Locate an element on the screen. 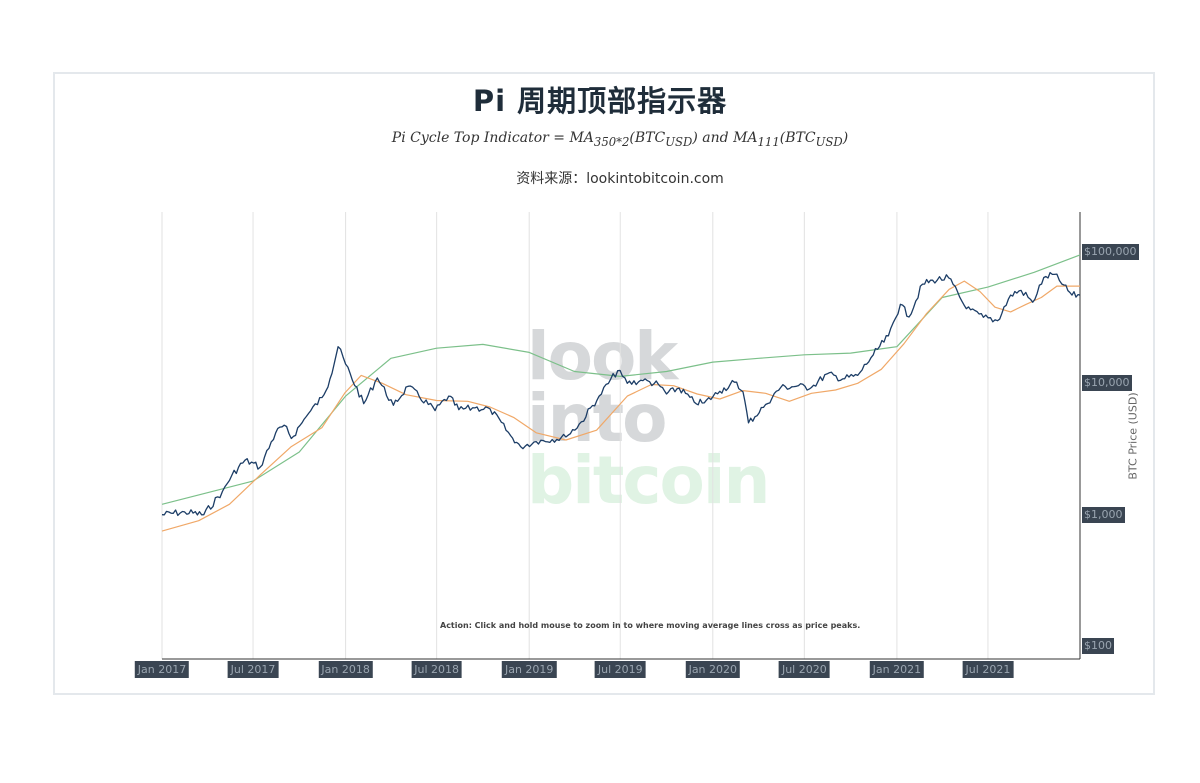  x-tick-label: Jan 2019 is located at coordinates (529, 669).